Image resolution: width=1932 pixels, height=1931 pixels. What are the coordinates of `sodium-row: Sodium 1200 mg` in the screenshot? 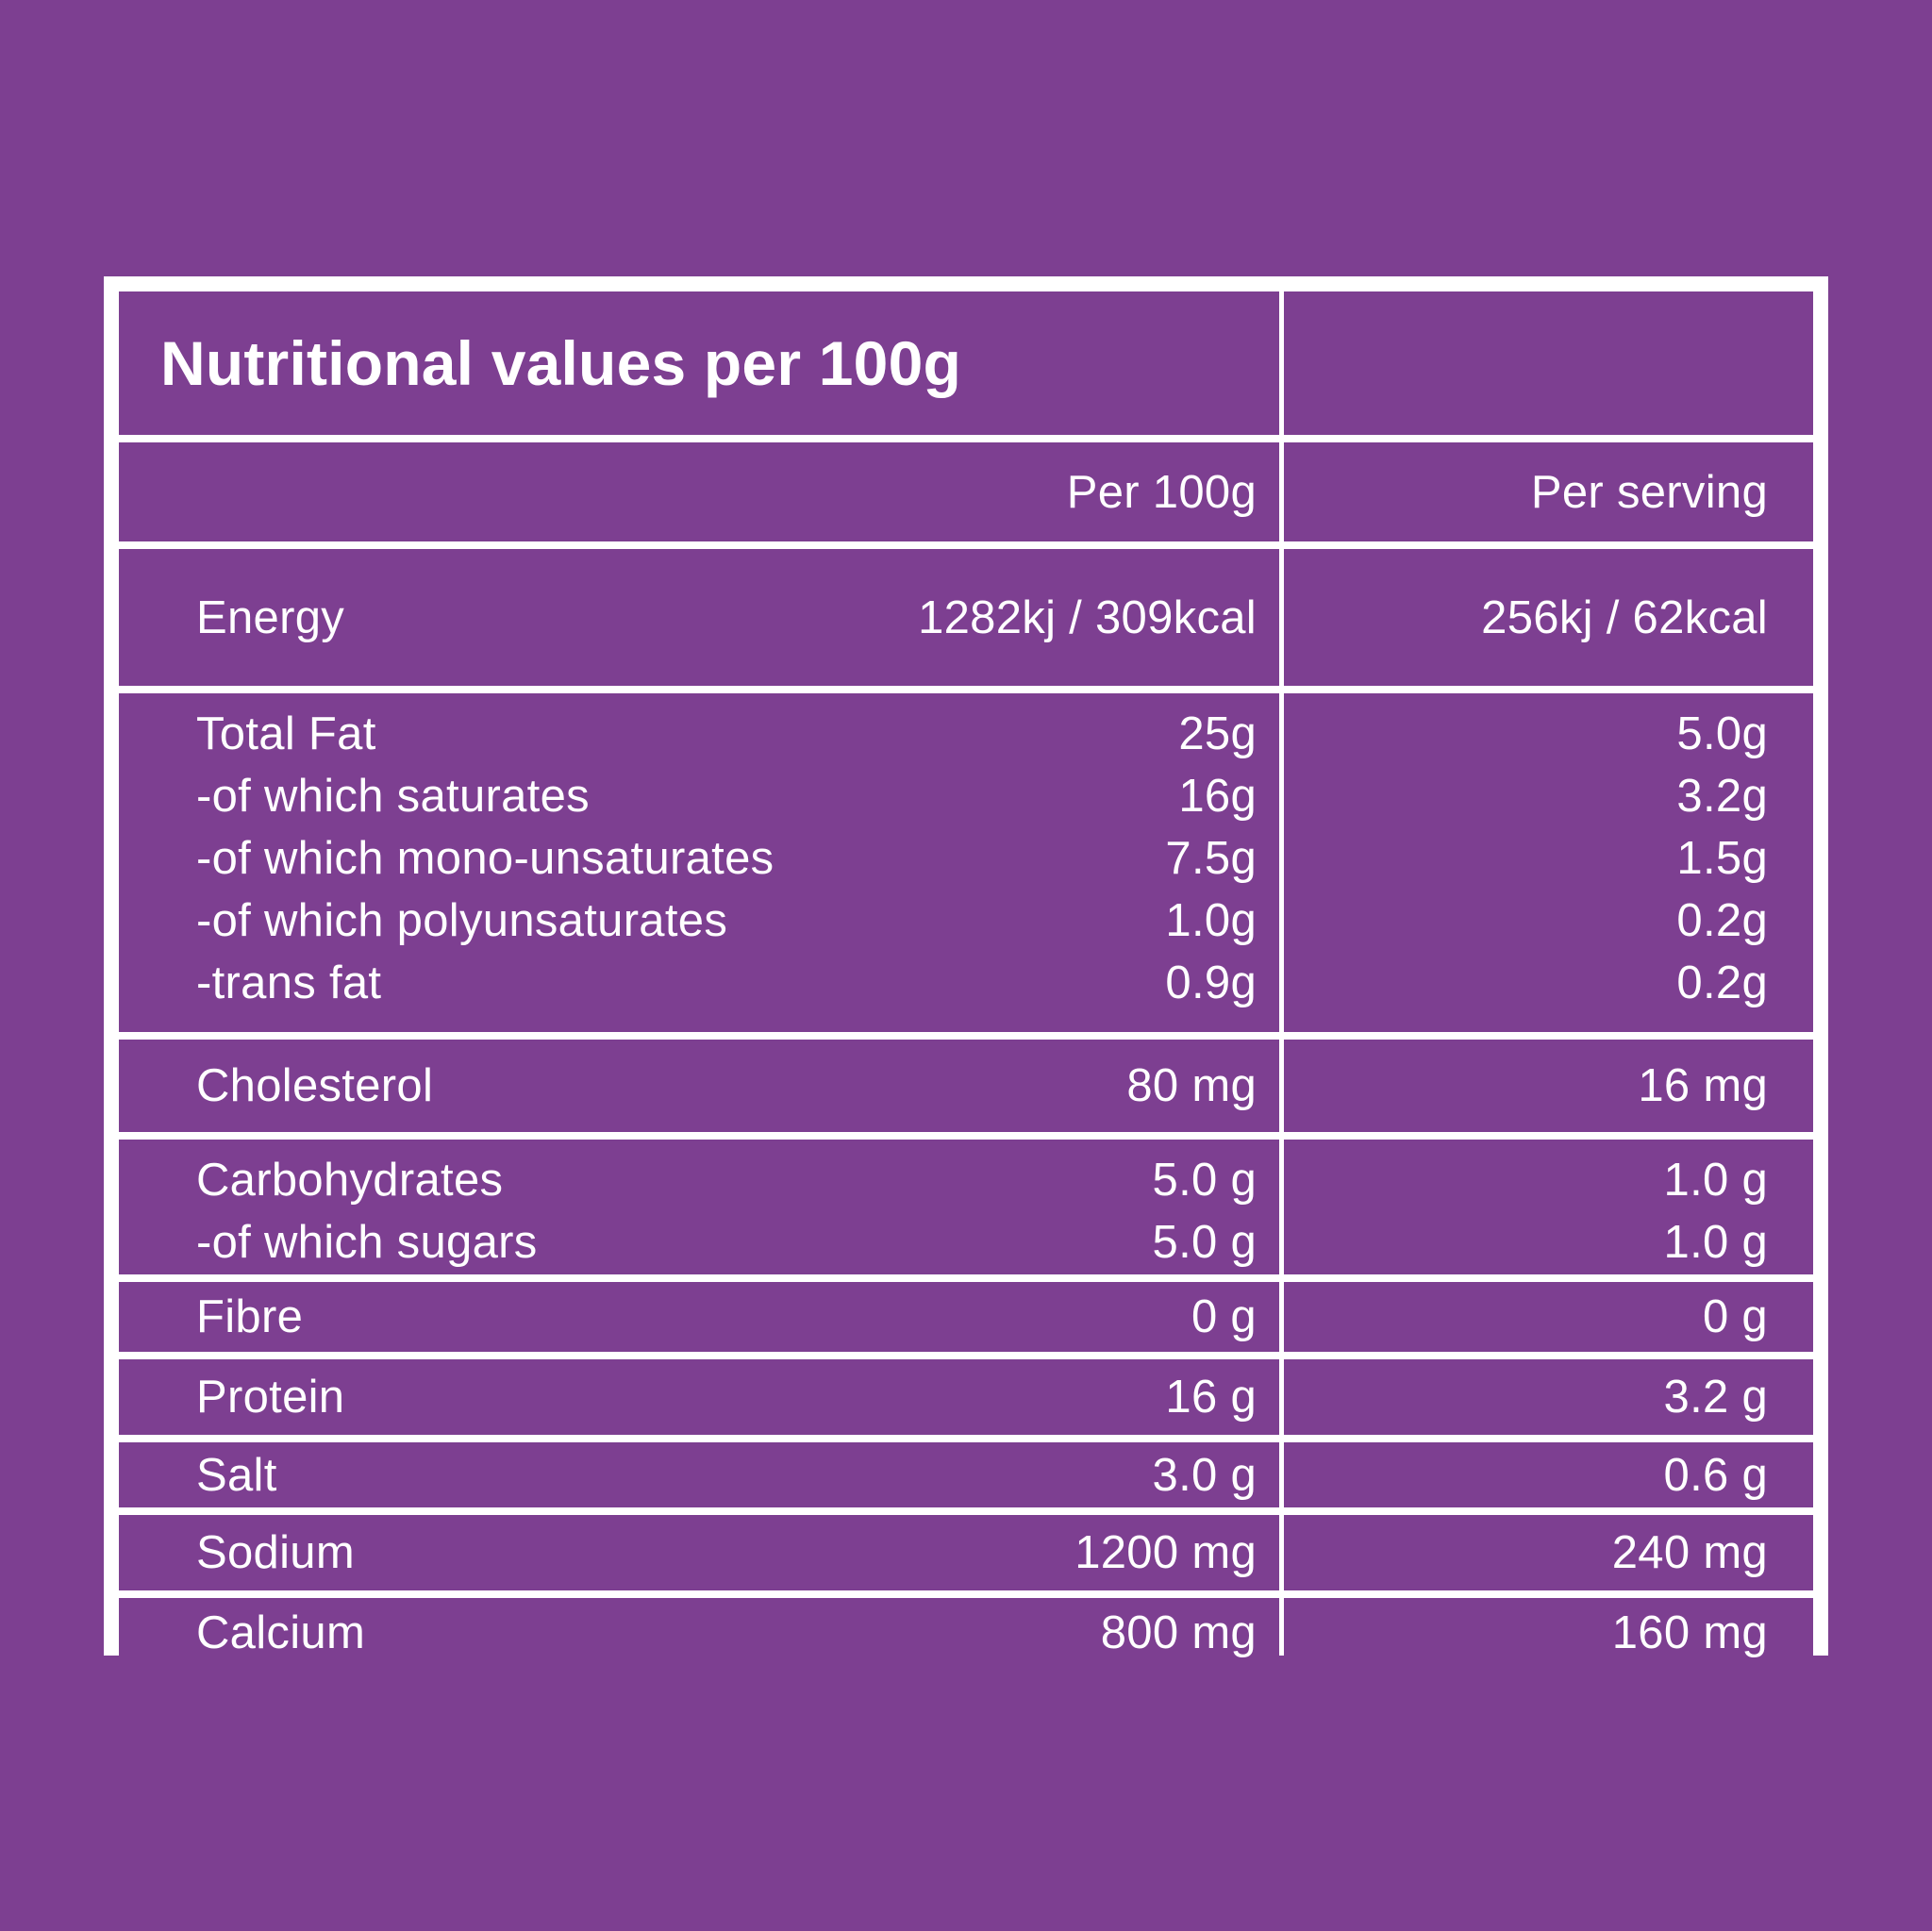 It's located at (699, 1552).